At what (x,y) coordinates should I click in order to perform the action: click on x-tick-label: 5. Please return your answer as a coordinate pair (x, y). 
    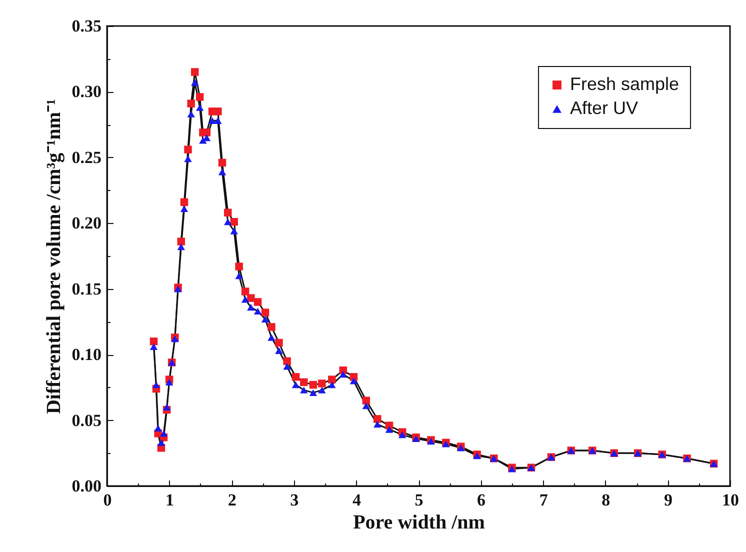
    Looking at the image, I should click on (419, 500).